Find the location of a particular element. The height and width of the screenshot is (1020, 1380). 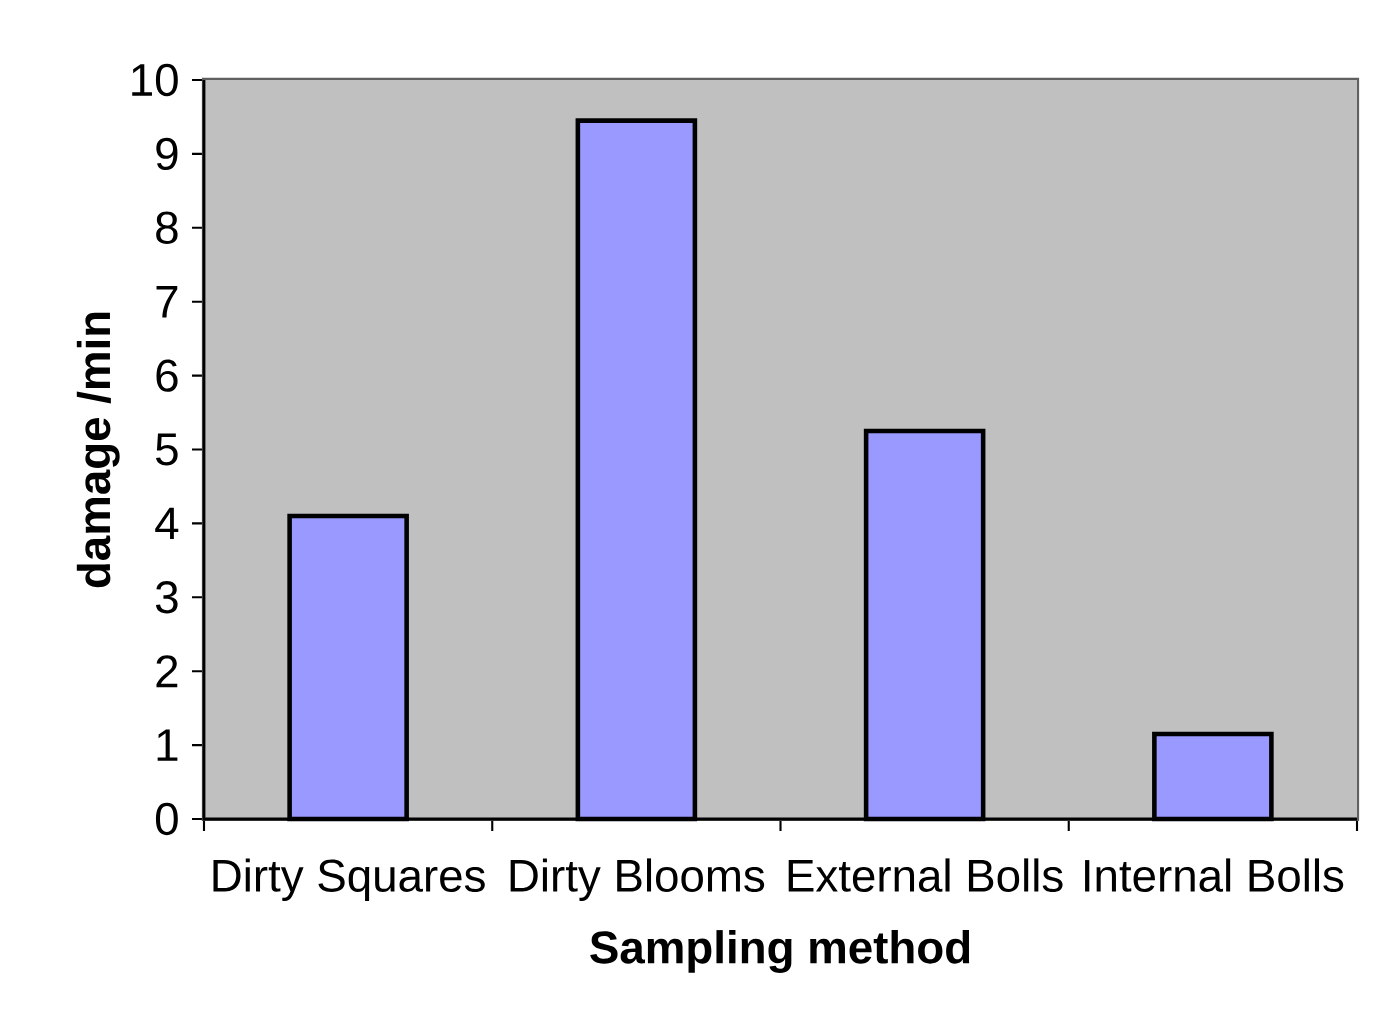

x-tick-label: Dirty Squares is located at coordinates (349, 879).